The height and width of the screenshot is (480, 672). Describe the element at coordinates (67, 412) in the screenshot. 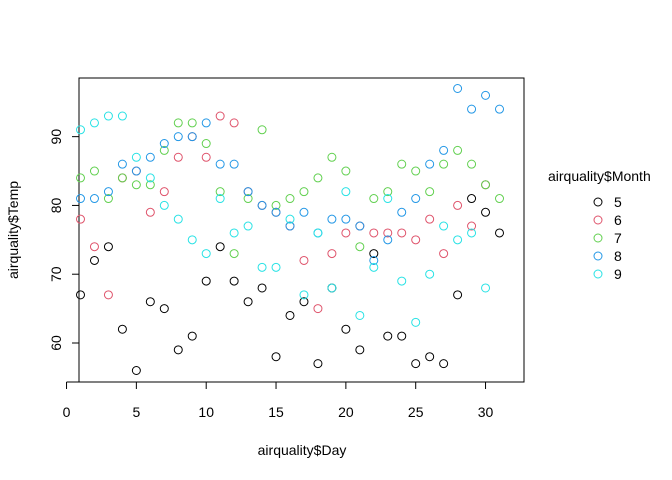

I see `x-tick-label: 0` at that location.